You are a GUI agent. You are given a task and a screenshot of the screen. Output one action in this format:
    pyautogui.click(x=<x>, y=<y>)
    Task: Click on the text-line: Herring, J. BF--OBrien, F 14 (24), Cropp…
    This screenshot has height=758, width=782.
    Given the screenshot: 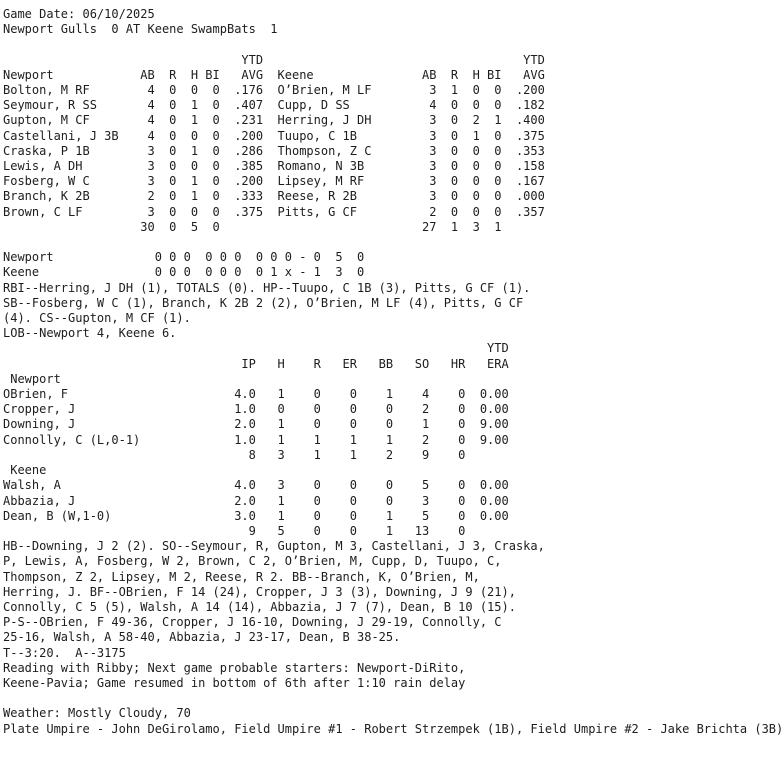 What is the action you would take?
    pyautogui.click(x=259, y=591)
    